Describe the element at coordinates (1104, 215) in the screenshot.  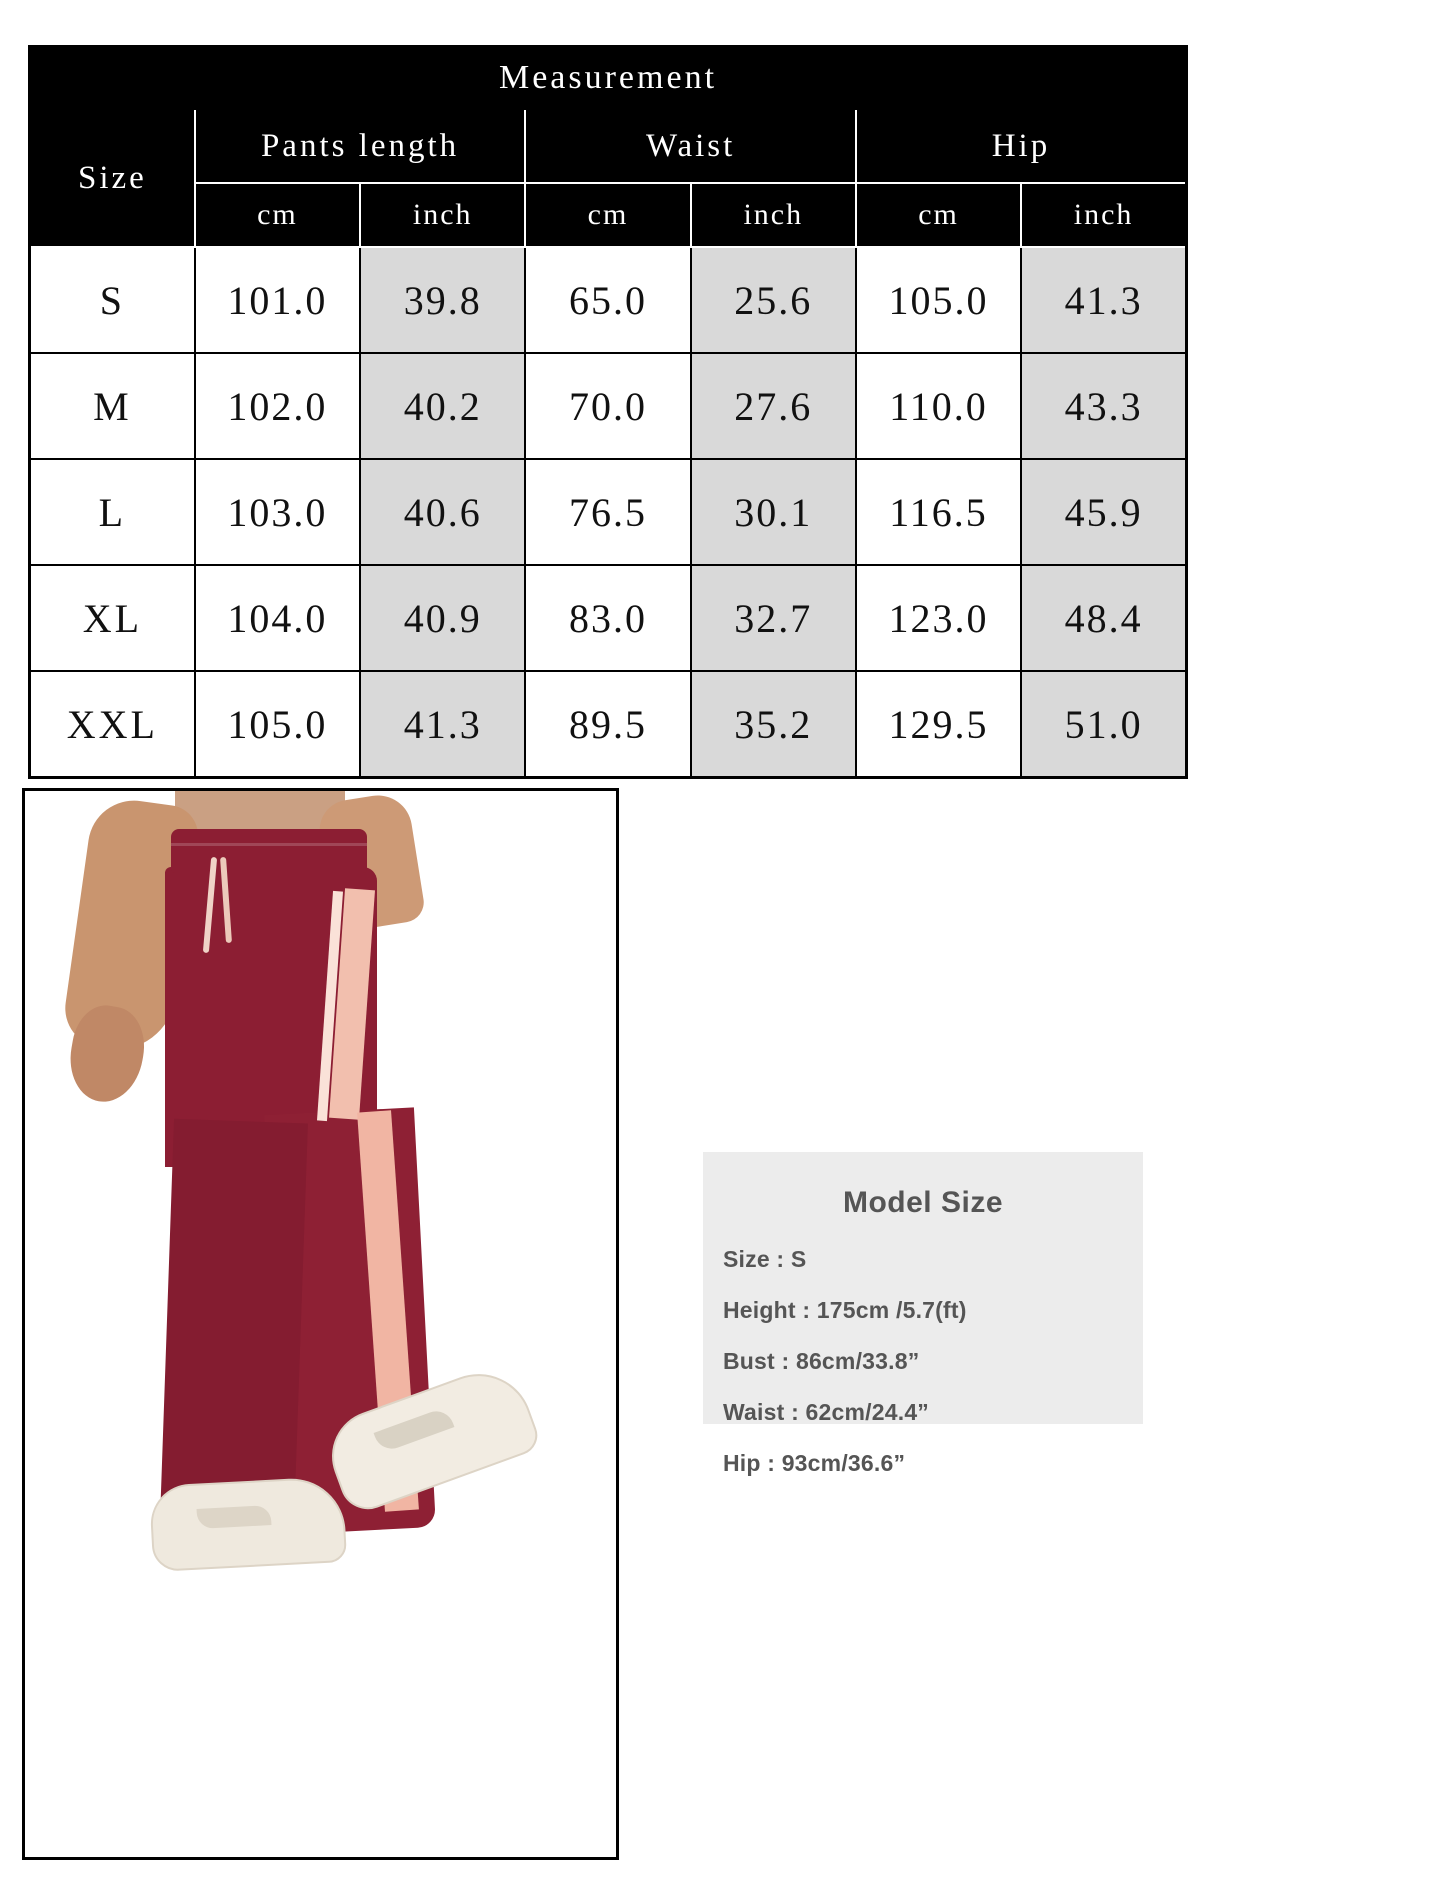
I see `unit-header-hip-inch: inch` at that location.